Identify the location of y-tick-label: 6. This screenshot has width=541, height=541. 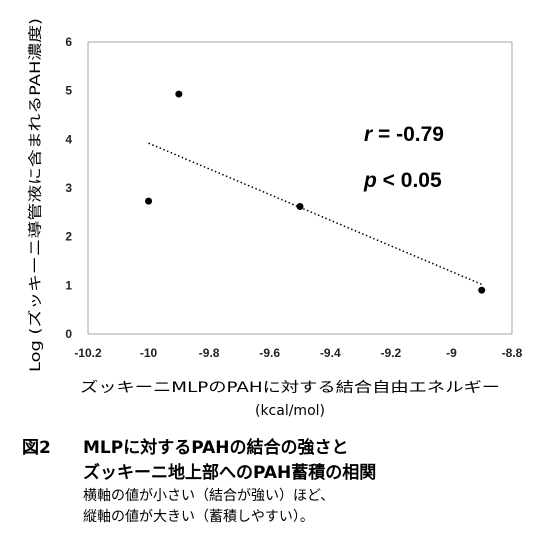
(68, 42).